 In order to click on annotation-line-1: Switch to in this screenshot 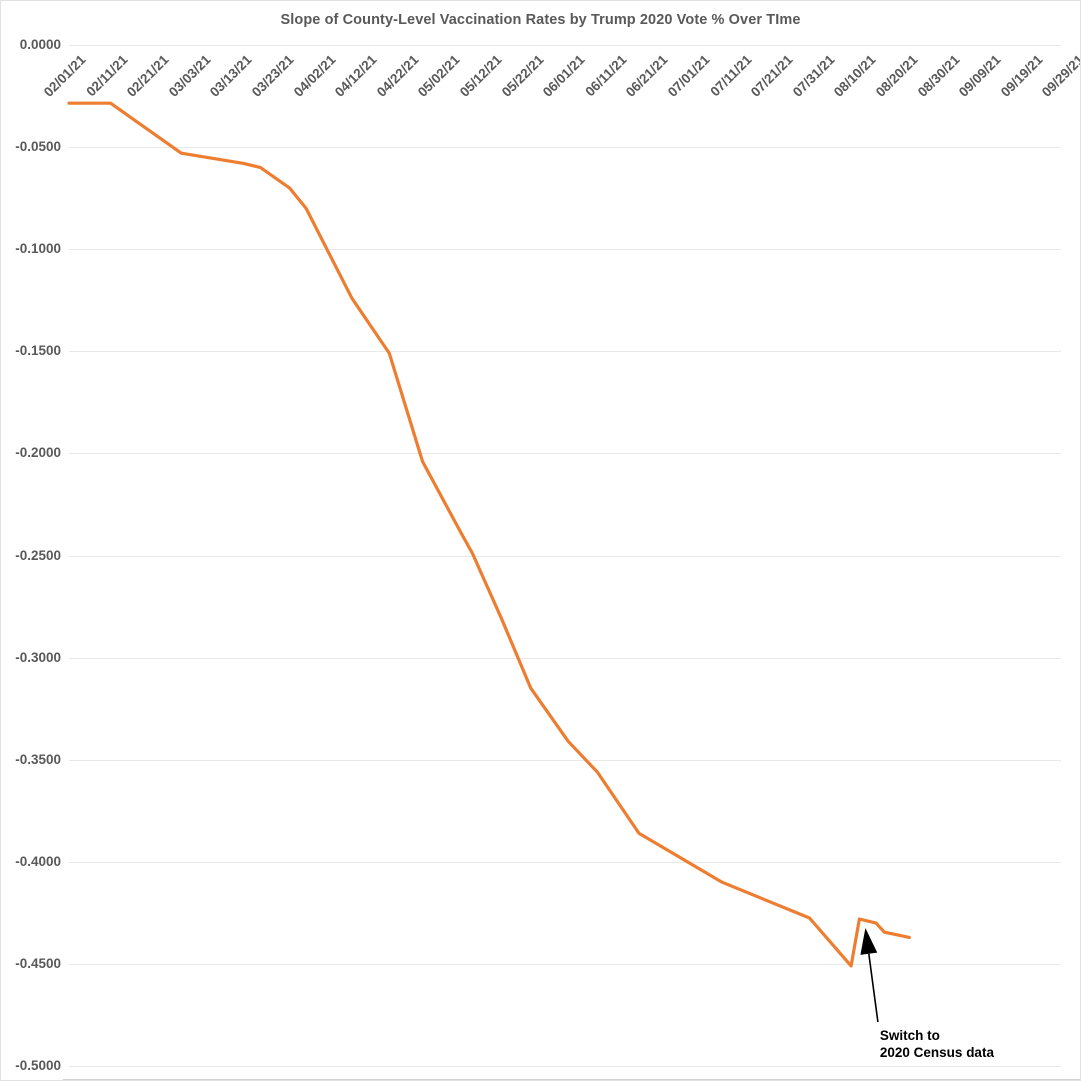, I will do `click(909, 1035)`.